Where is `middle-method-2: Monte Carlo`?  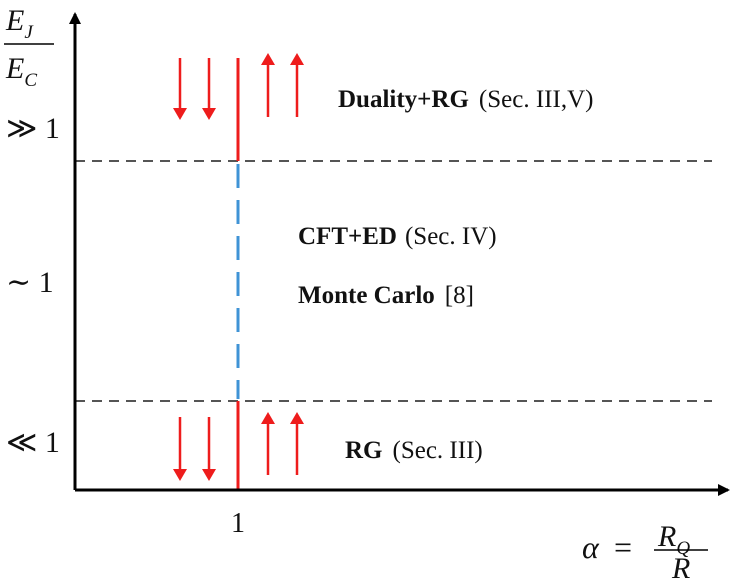
middle-method-2: Monte Carlo is located at coordinates (366, 295).